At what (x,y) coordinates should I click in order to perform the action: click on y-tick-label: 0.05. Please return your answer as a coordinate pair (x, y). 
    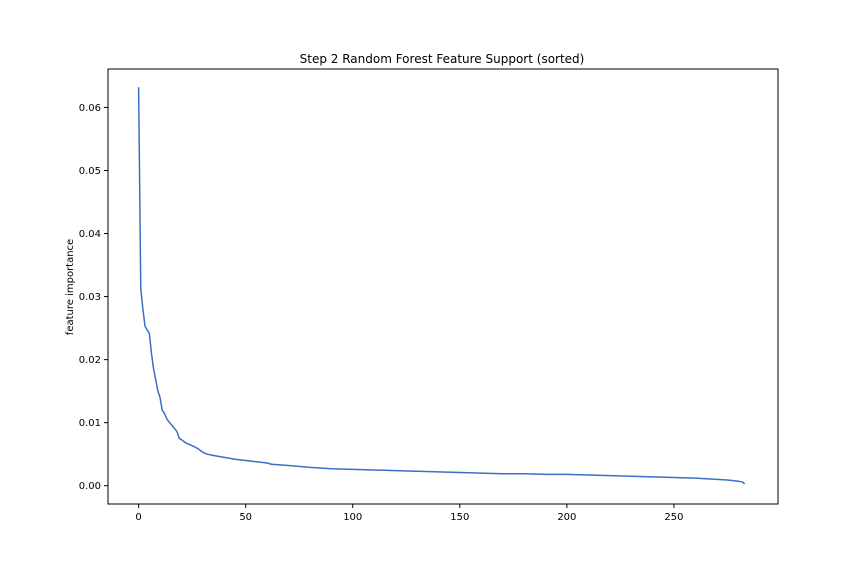
    Looking at the image, I should click on (90, 171).